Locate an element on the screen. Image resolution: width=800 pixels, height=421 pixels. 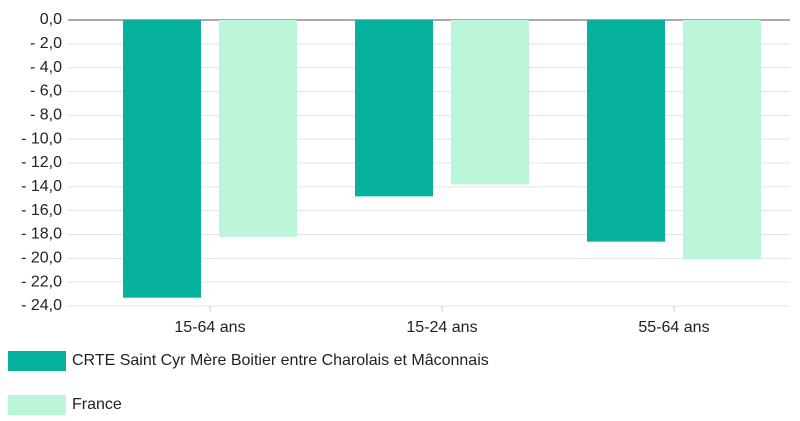
y-tick-label: 0,0 is located at coordinates (51, 19).